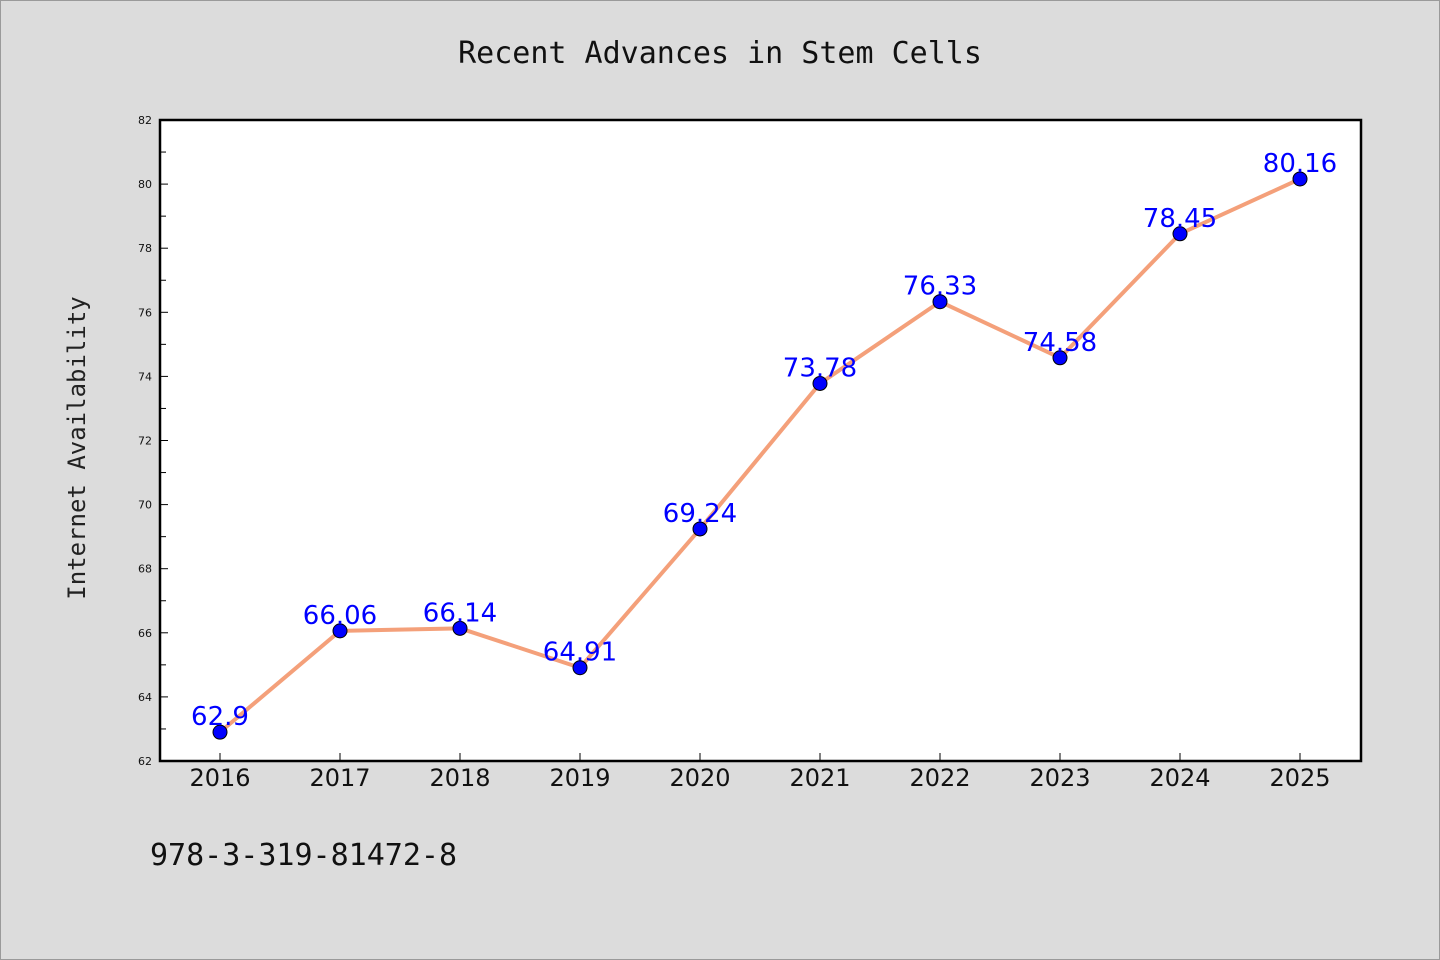 Image resolution: width=1440 pixels, height=960 pixels. What do you see at coordinates (1300, 164) in the screenshot?
I see `data-label: 80.16` at bounding box center [1300, 164].